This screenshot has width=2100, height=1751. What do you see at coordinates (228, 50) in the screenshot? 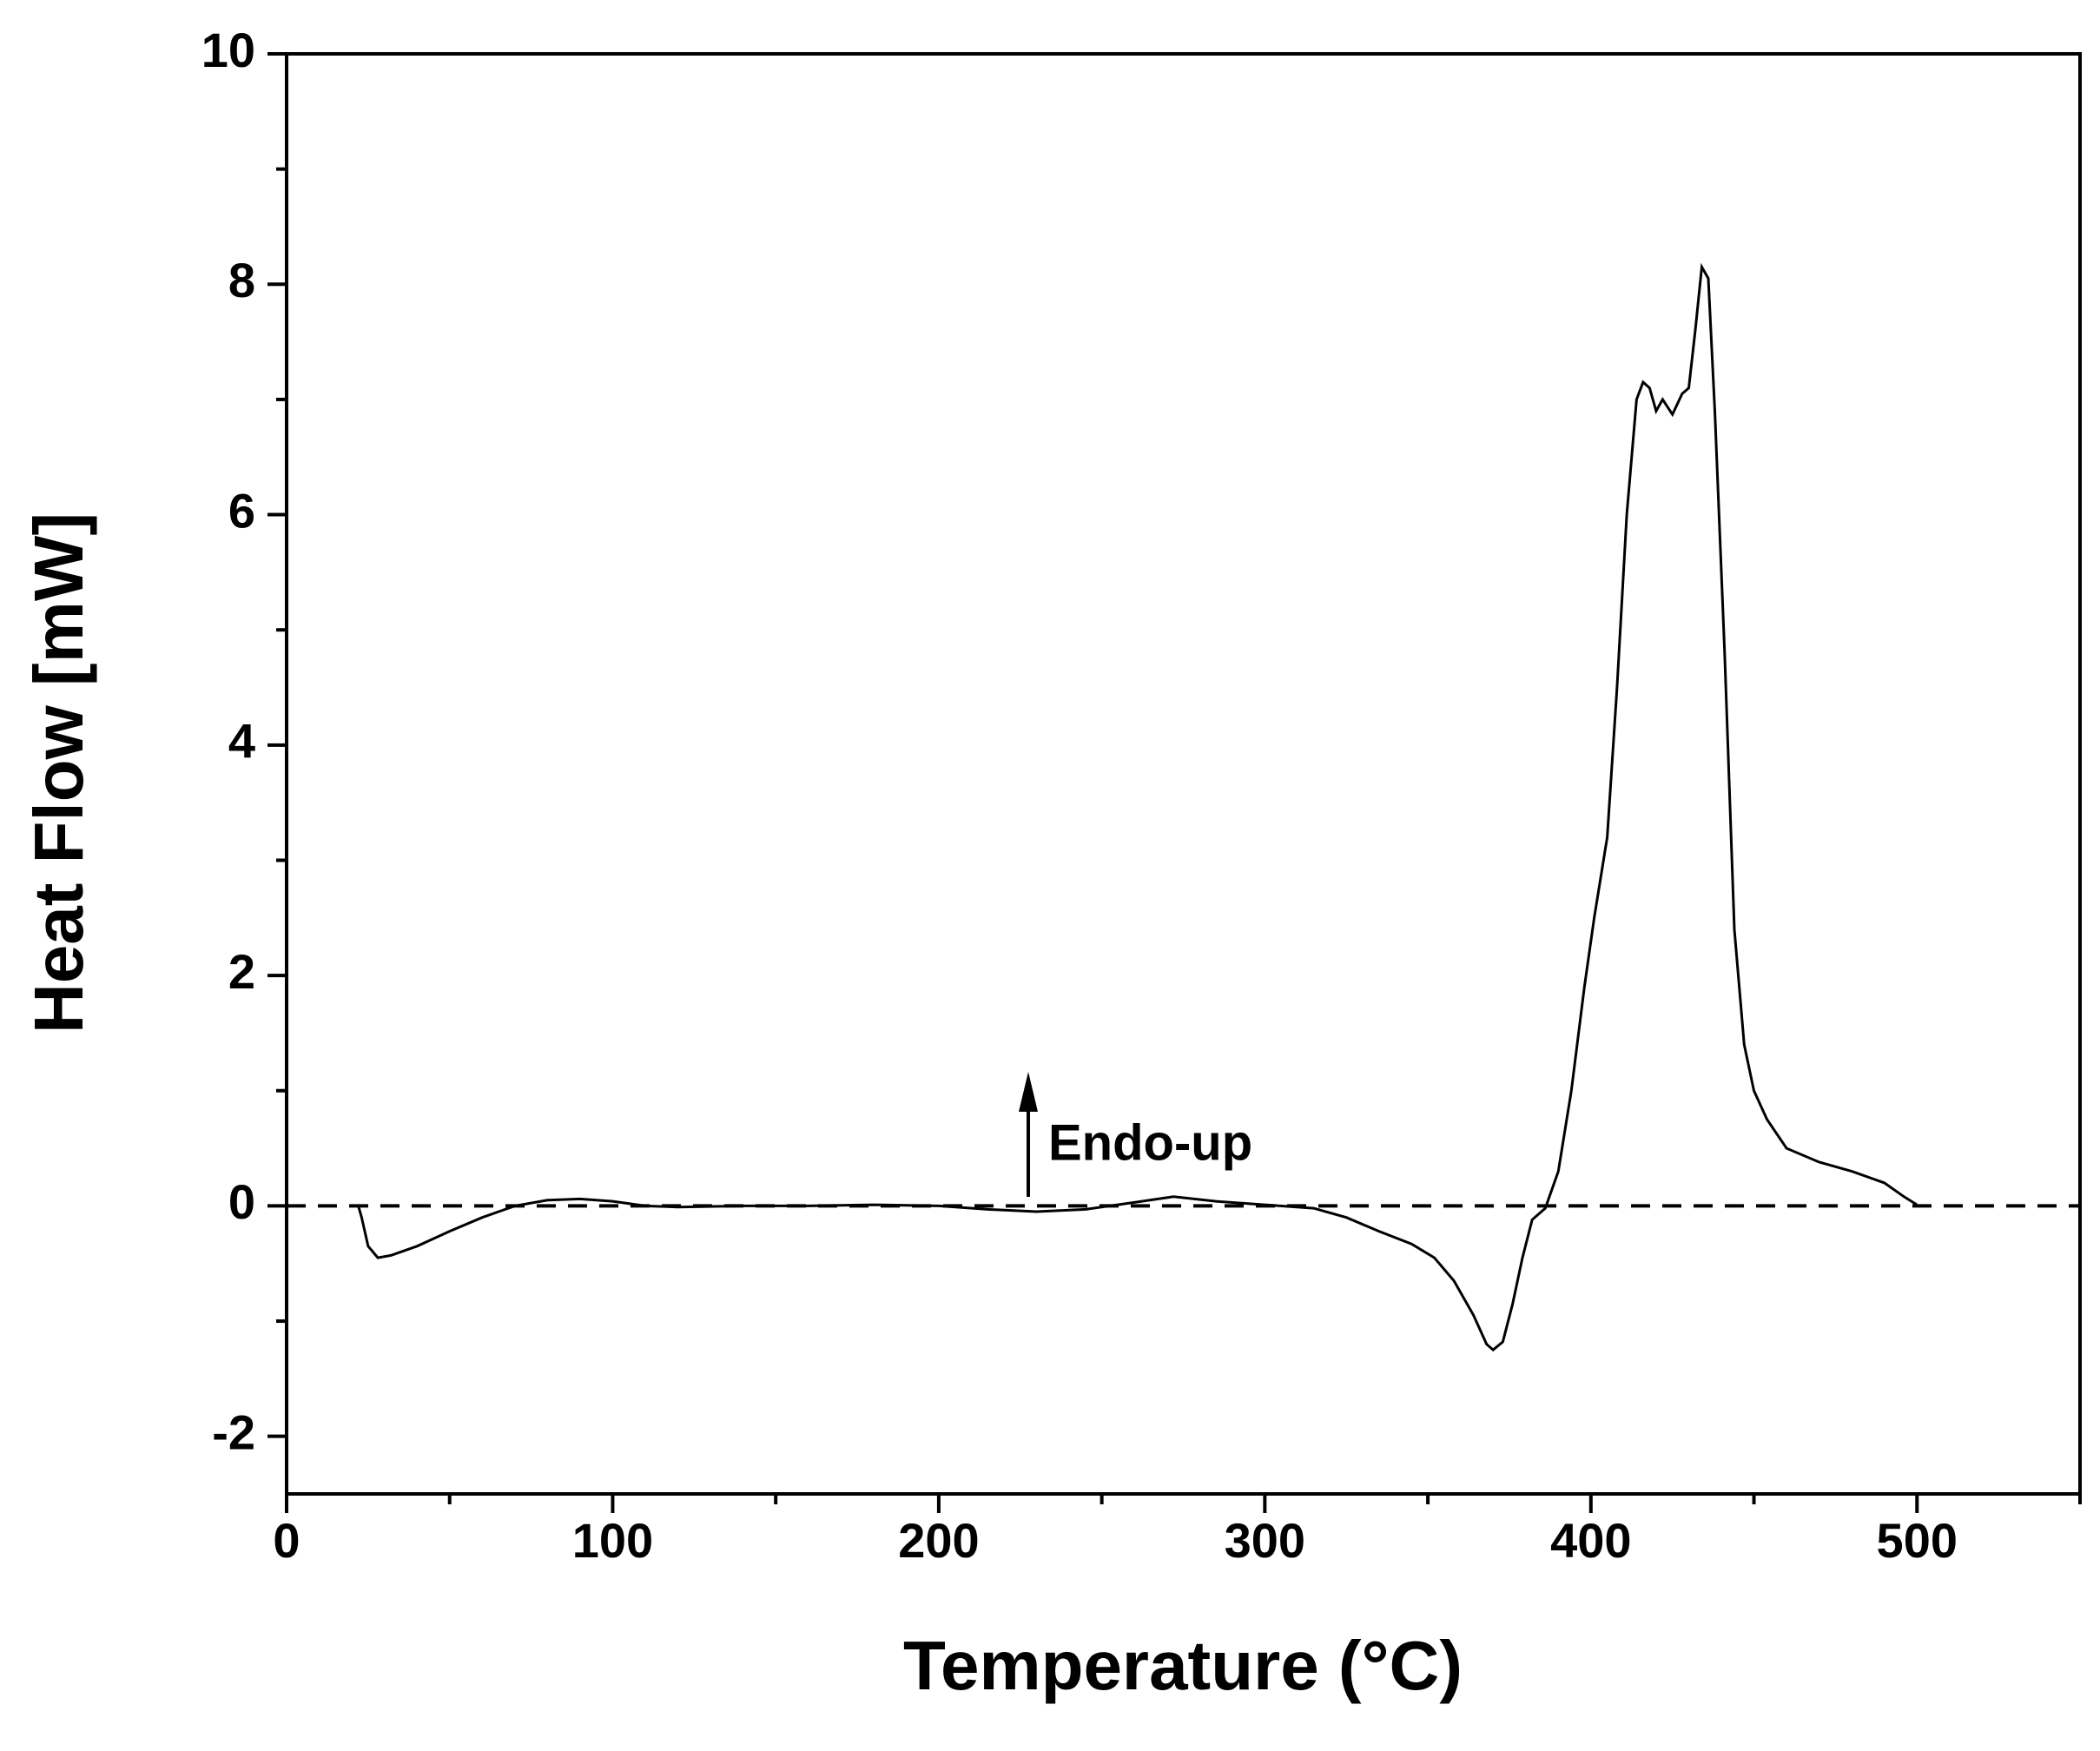
I see `y-tick-label: 10` at bounding box center [228, 50].